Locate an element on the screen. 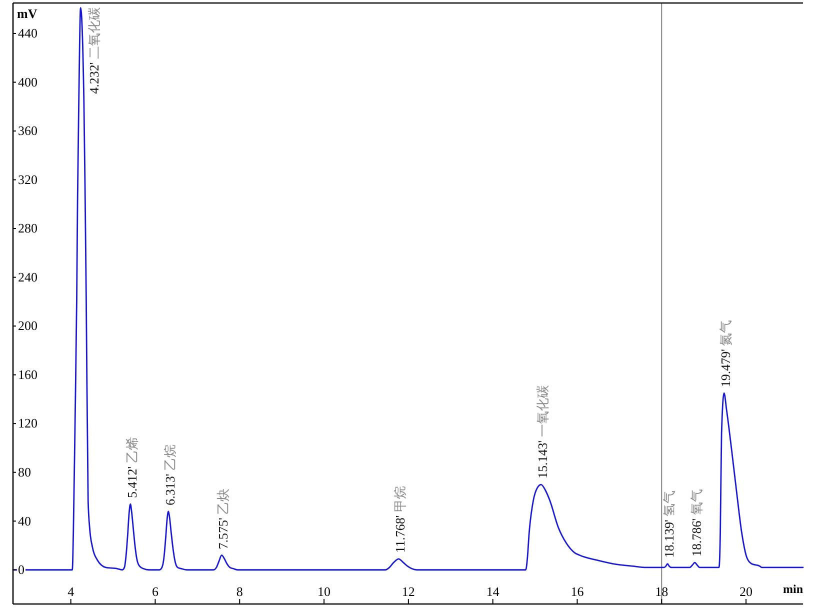 The height and width of the screenshot is (609, 818). annotation: 18.139' 氢气 is located at coordinates (668, 524).